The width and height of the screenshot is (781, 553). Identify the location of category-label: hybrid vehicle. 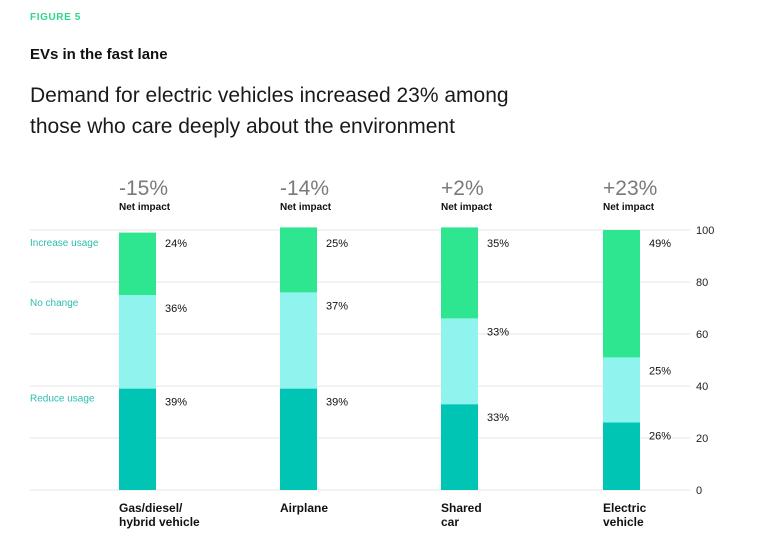
(159, 522).